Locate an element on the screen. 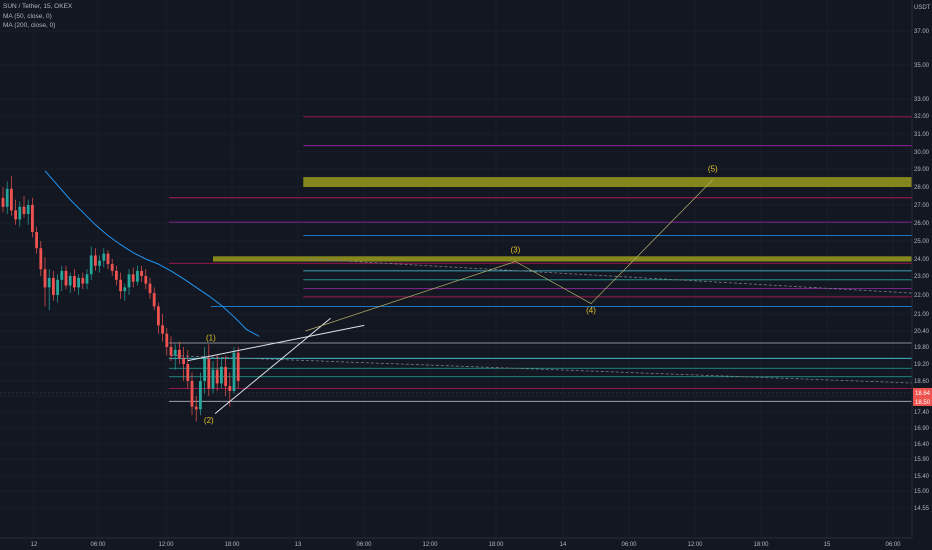 This screenshot has height=550, width=932. time-tick-label: 18:00 is located at coordinates (496, 545).